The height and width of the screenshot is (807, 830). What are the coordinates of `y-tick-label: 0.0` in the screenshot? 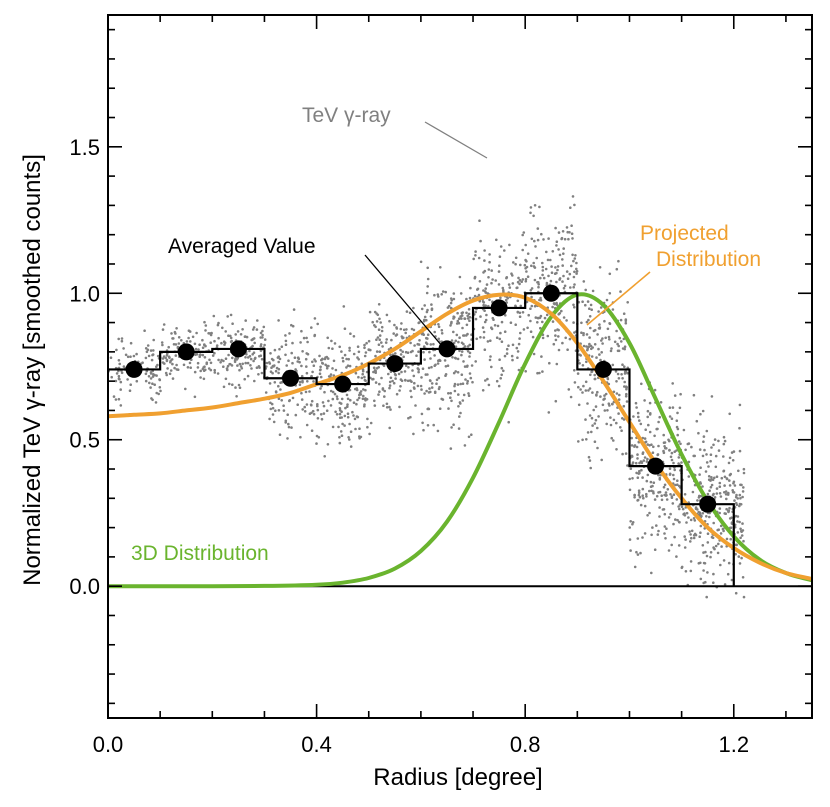 It's located at (84, 586).